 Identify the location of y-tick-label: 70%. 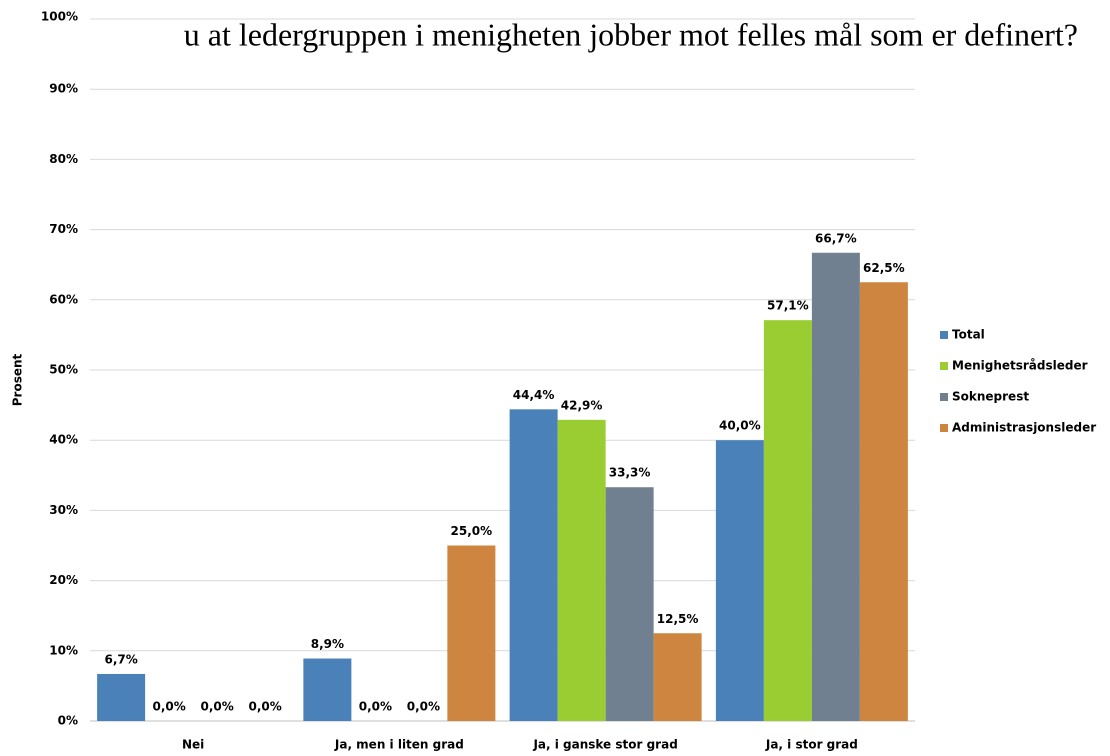
(63, 229).